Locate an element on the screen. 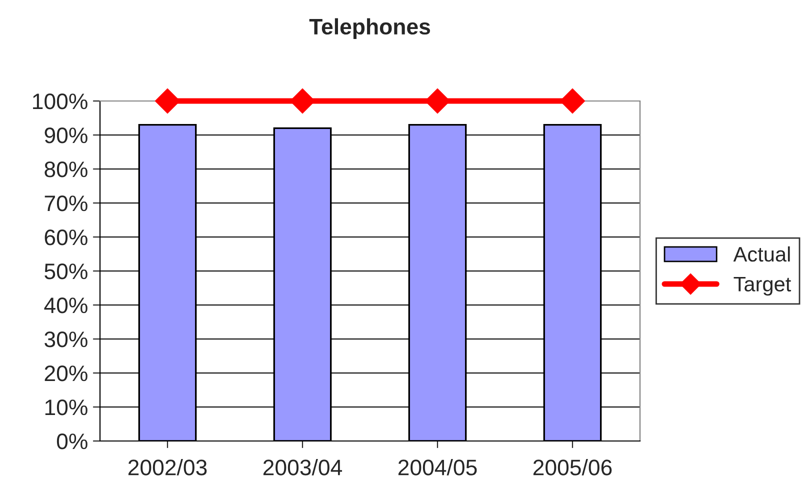  y-tick-label: 0% is located at coordinates (72, 442).